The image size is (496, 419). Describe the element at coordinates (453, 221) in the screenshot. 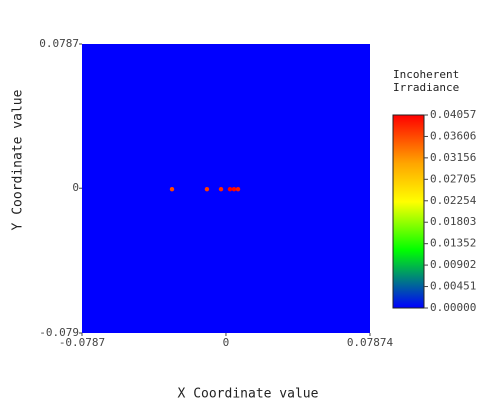

I see `colorbar-tick-label: 0.01803` at that location.